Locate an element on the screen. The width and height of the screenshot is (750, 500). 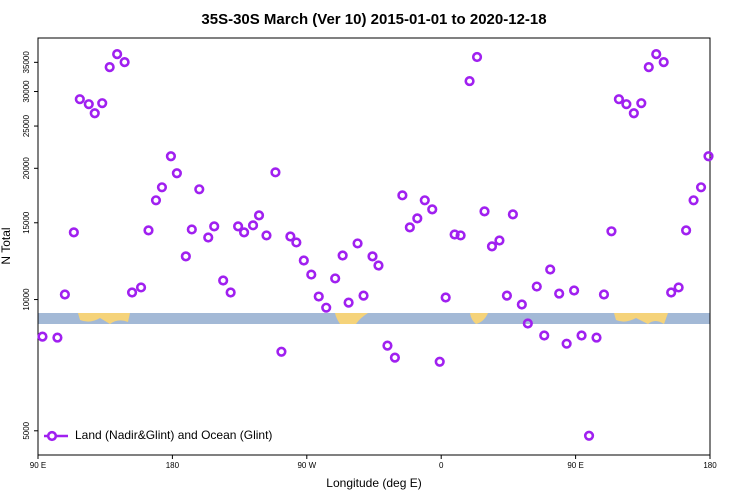
land-ocean-strip is located at coordinates (374, 318).